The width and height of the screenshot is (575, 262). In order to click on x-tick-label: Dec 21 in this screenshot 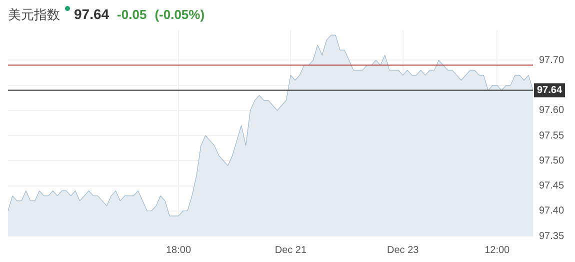, I will do `click(290, 250)`.